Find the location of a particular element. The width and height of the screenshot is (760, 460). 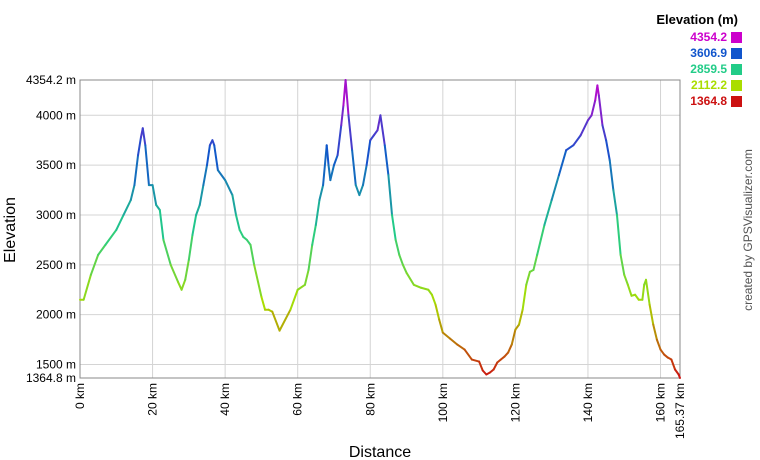

legend-entry: 3606.9 is located at coordinates (677, 53).